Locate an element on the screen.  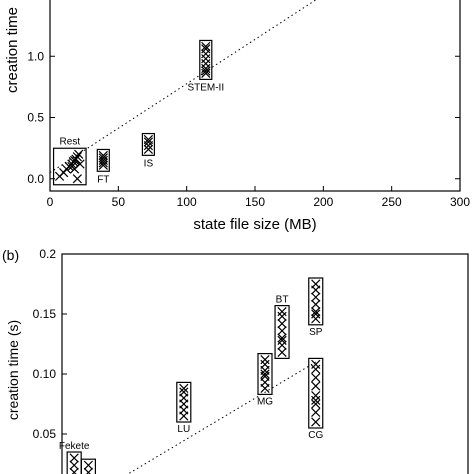
panel-a-x-tick-label: 0 is located at coordinates (50, 202).